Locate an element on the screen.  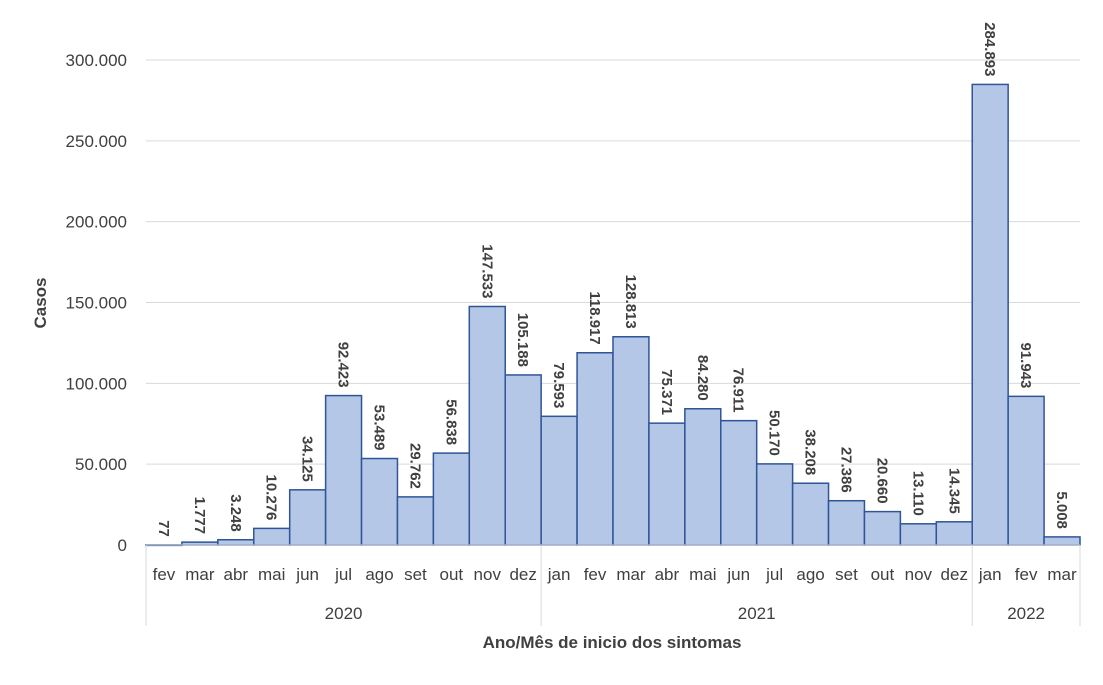
data-label: 38.208 is located at coordinates (810, 452).